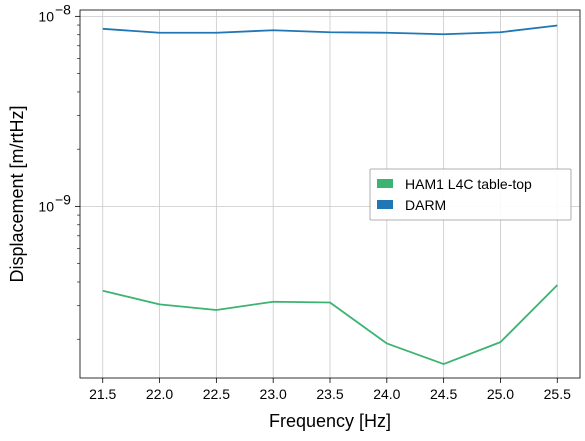 The image size is (585, 441). Describe the element at coordinates (63, 9) in the screenshot. I see `y-tick-exponent: −8` at that location.